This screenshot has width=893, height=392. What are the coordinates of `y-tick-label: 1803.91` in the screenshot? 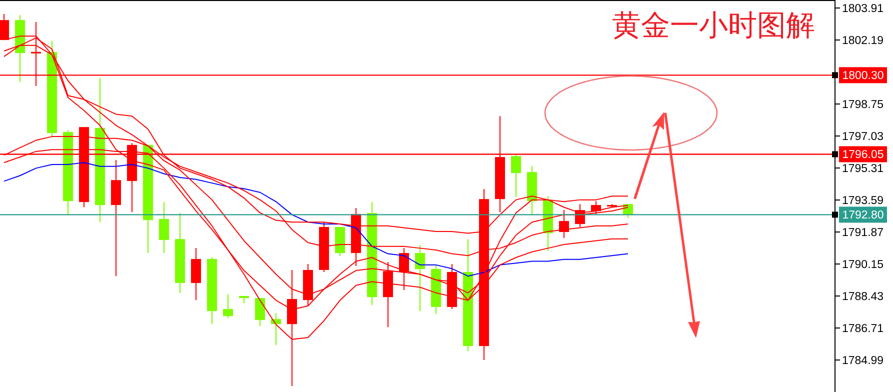 It's located at (863, 9).